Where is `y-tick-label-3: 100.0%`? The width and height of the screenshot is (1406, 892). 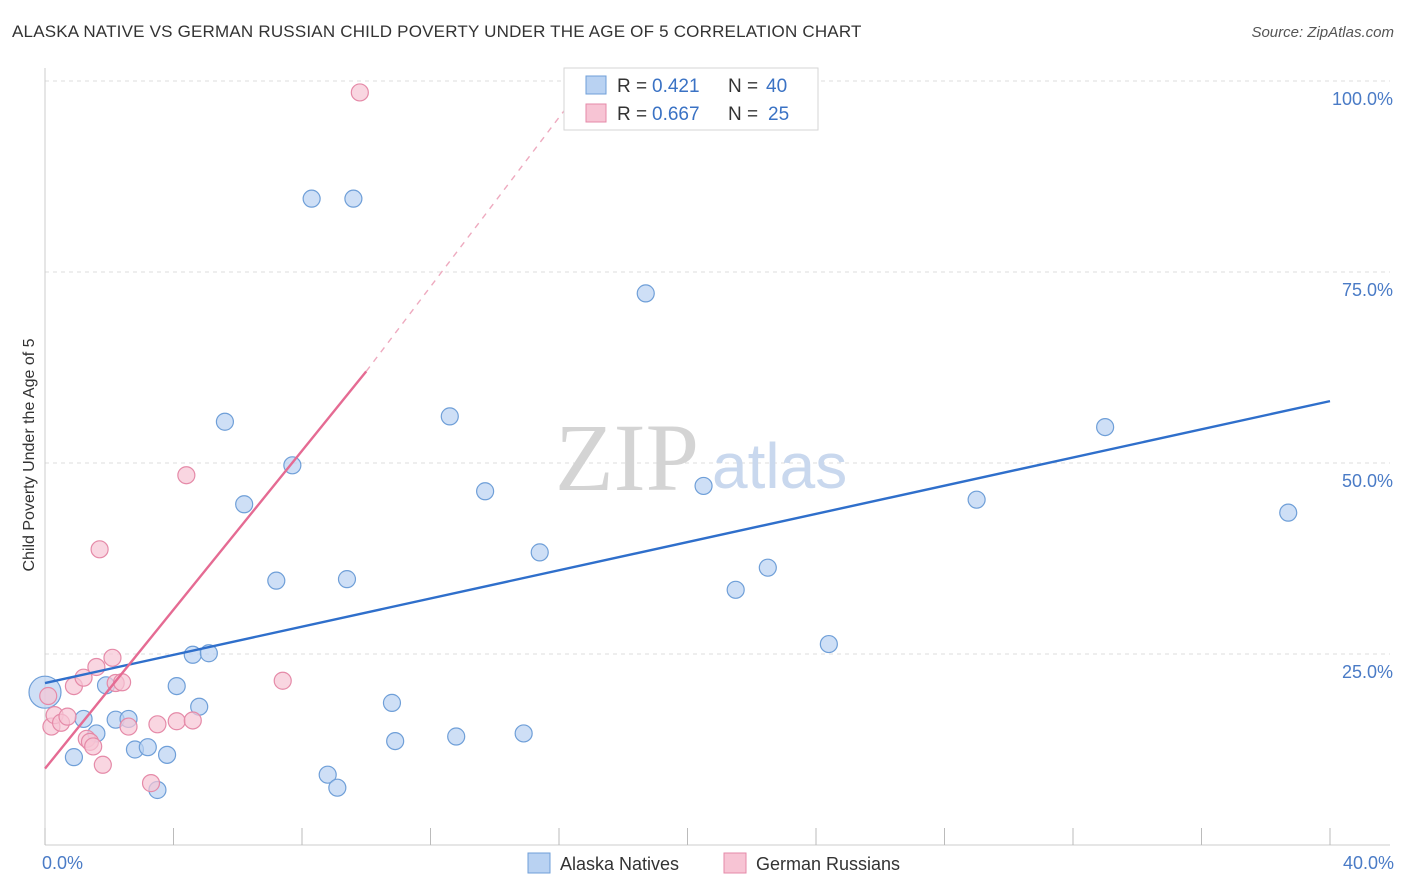
y-tick-label-3: 100.0% is located at coordinates (1362, 99).